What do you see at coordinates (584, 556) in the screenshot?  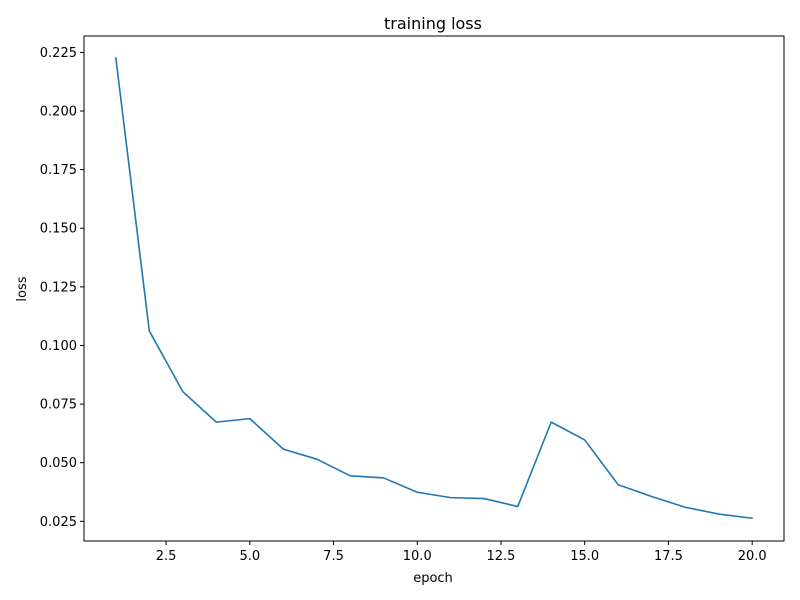 I see `x-tick-label: 15.0` at bounding box center [584, 556].